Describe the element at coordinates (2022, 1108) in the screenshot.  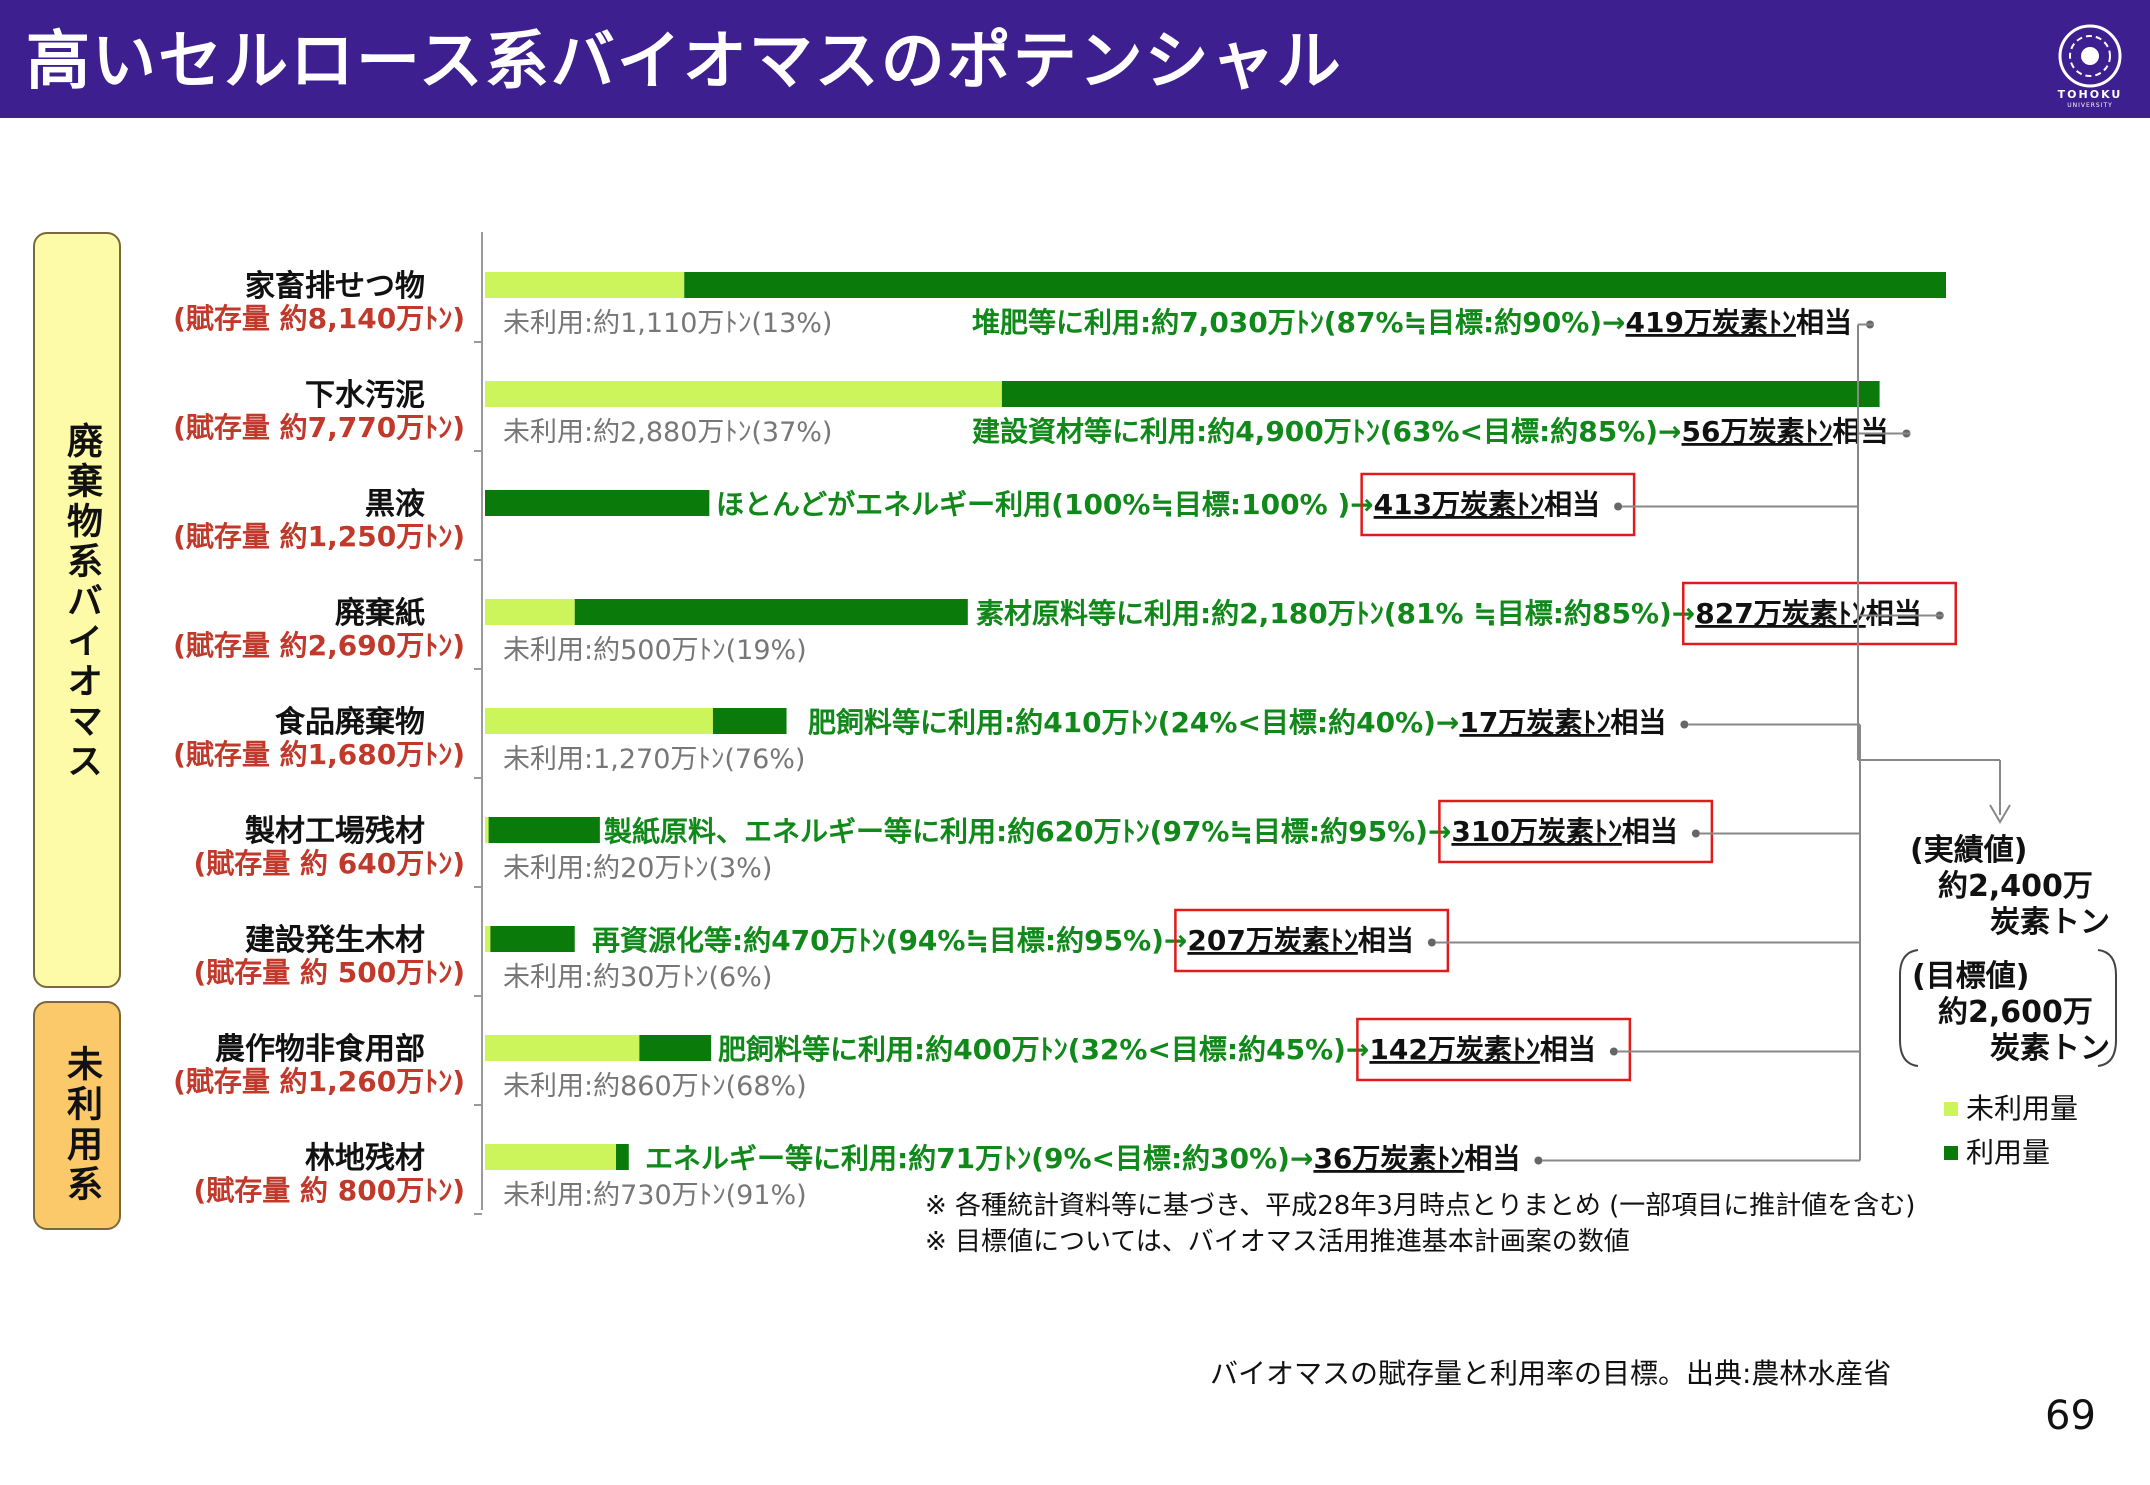
I see `legend-label: 未利用量` at that location.